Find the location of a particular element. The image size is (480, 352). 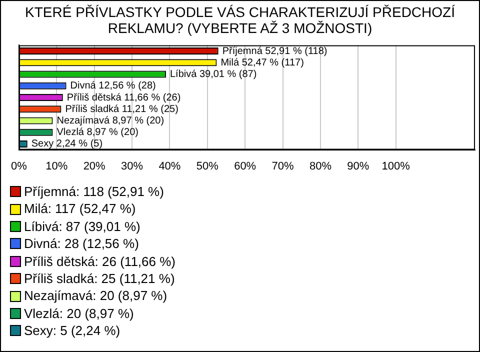

data-label: Milá 52,47 % (117) is located at coordinates (262, 62).